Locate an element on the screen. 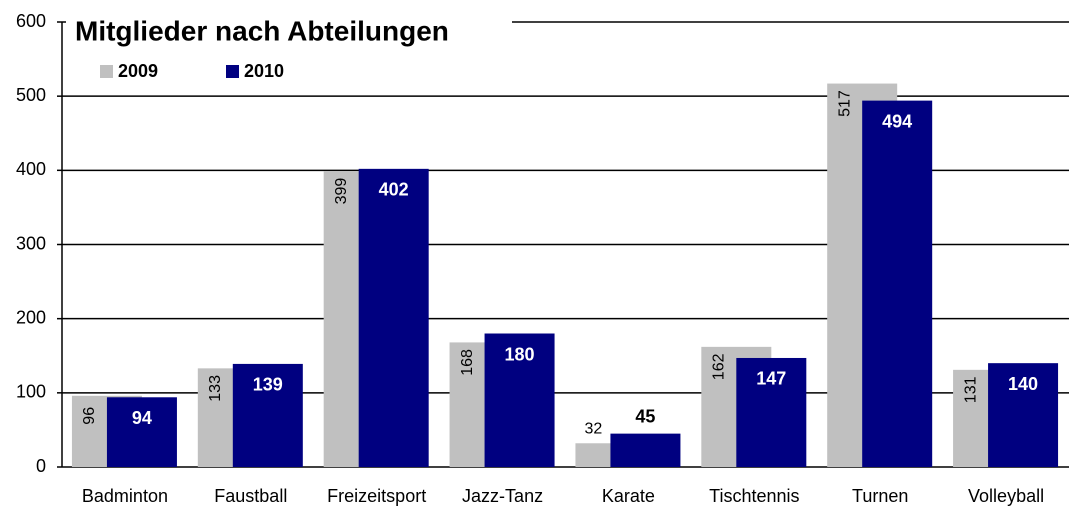 This screenshot has width=1069, height=509. legend-label: 2009 is located at coordinates (138, 71).